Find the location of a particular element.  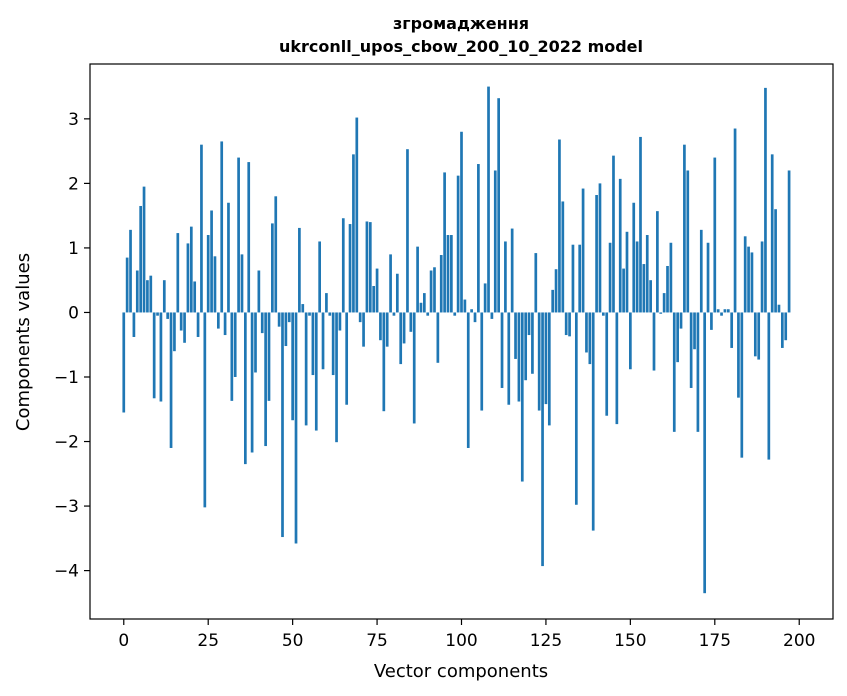

x-tick-label: 125 is located at coordinates (546, 641).